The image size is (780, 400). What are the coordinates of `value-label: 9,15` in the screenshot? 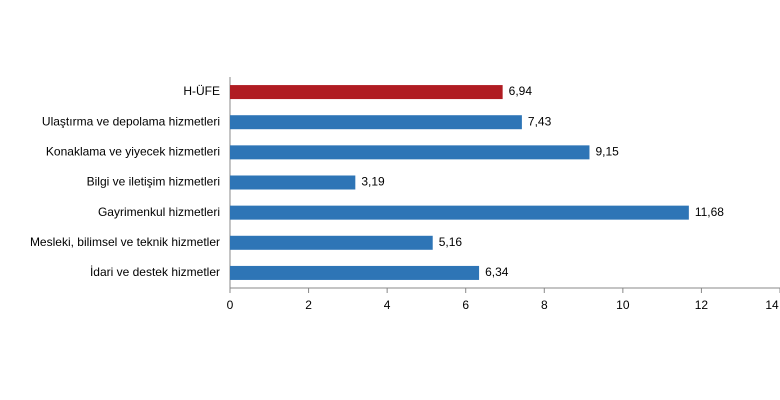 It's located at (607, 152).